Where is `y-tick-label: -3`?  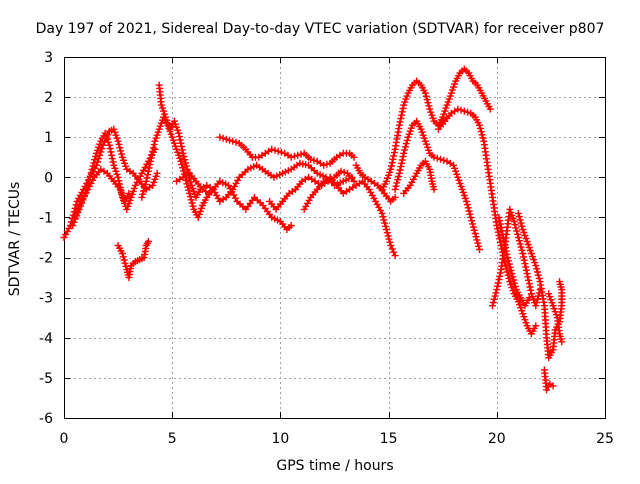
y-tick-label: -3 is located at coordinates (46, 299).